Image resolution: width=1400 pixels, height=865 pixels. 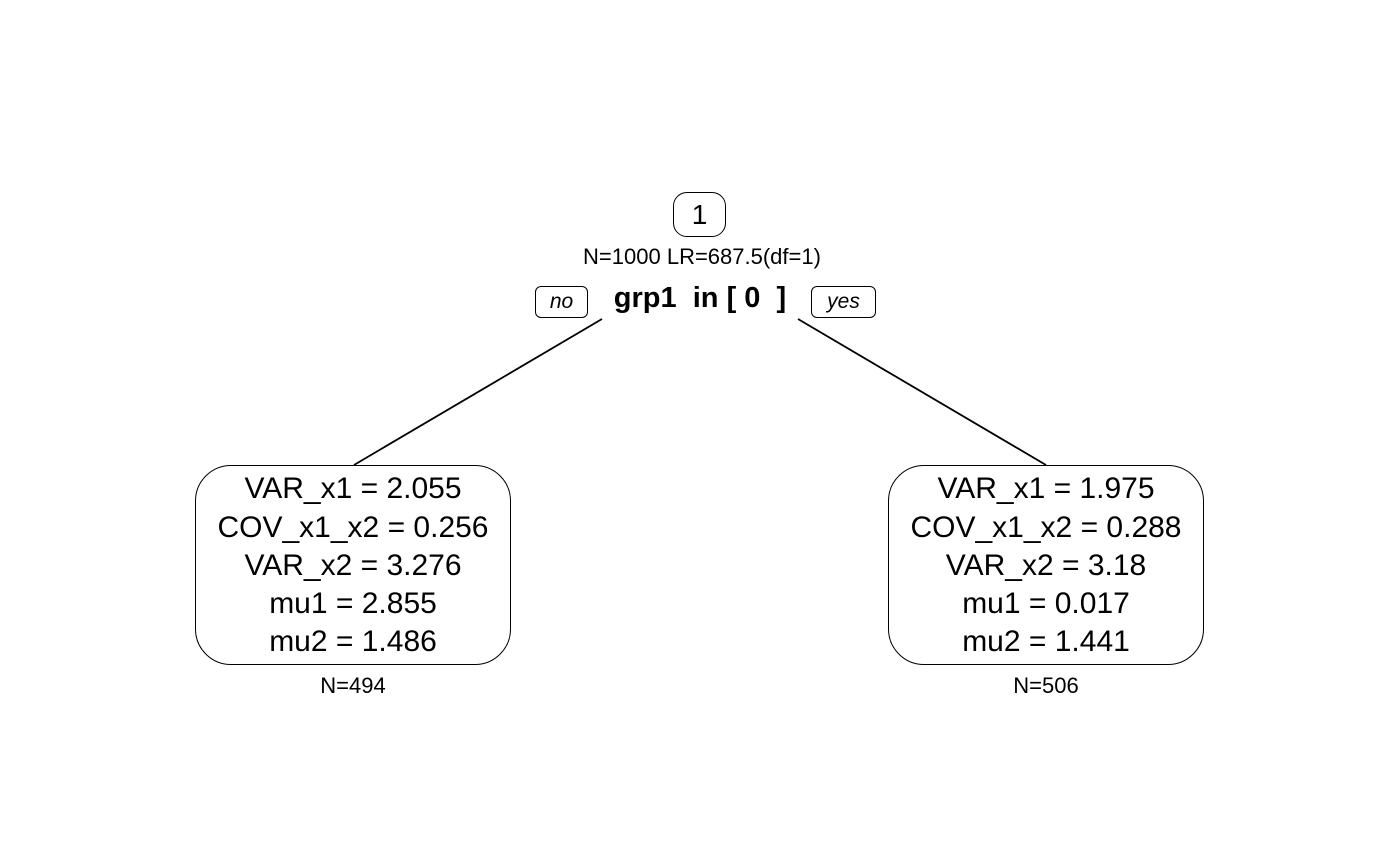 What do you see at coordinates (478, 392) in the screenshot?
I see `edge-no-branch` at bounding box center [478, 392].